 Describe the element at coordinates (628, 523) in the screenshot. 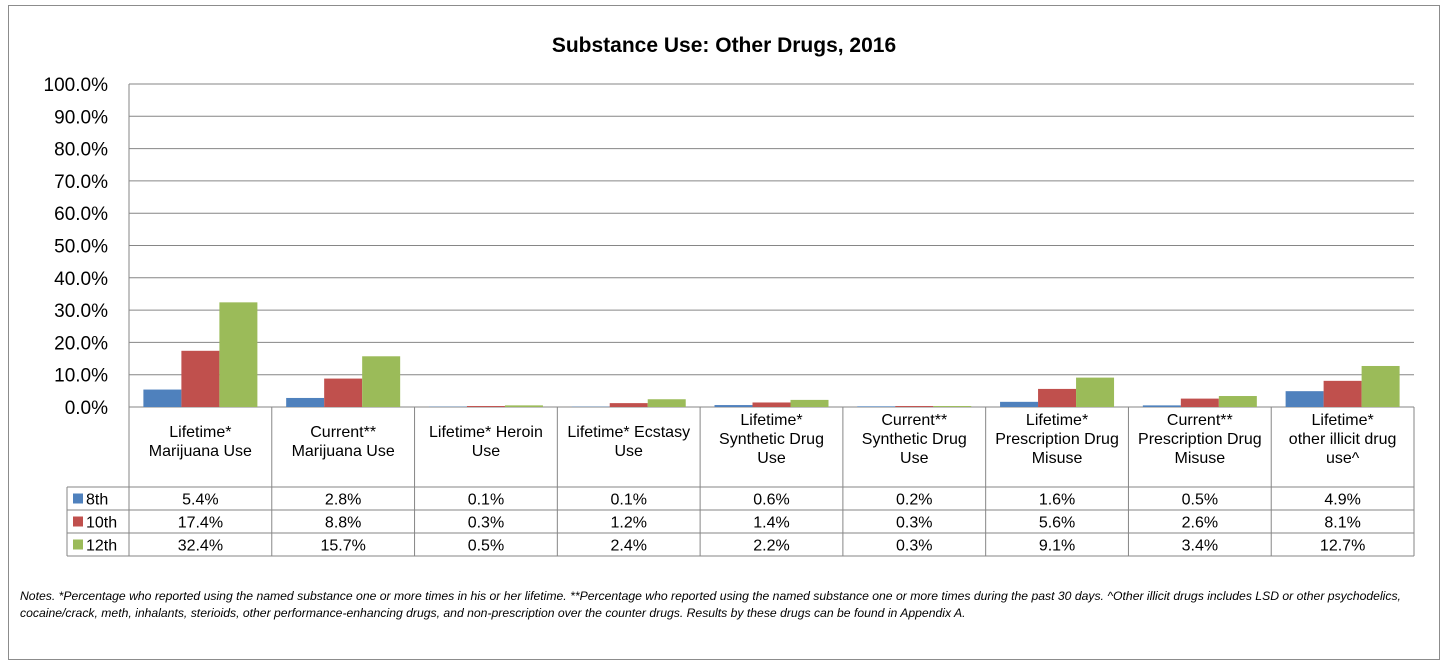

I see `data-label: 1.2%` at that location.